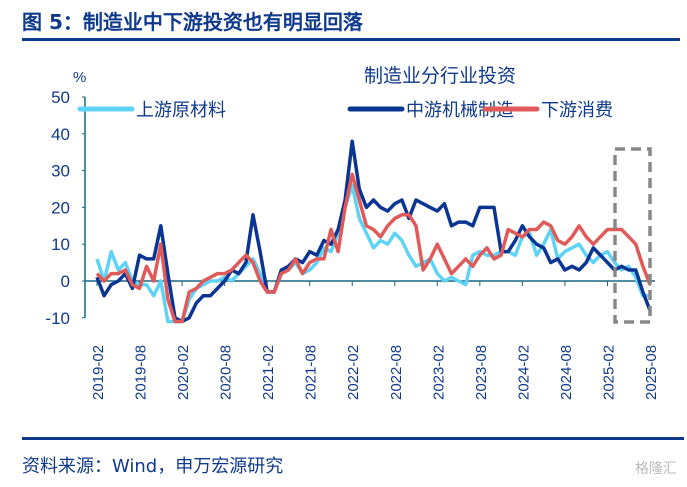 The height and width of the screenshot is (487, 687). Describe the element at coordinates (396, 372) in the screenshot. I see `x-tick-label: 2022-08` at that location.